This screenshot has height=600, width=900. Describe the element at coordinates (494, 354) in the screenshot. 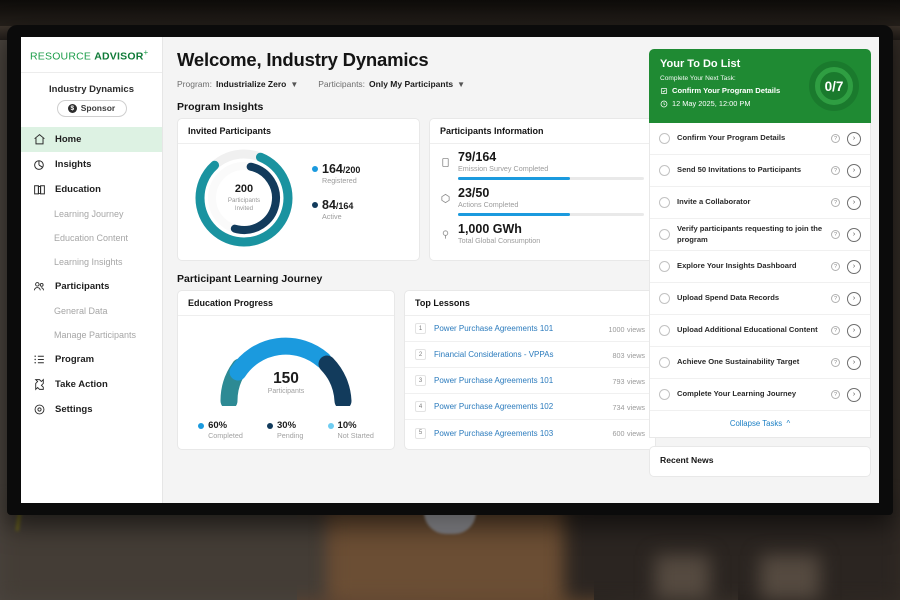

I see `lesson-name: Financial Considerations - VPPAs` at that location.